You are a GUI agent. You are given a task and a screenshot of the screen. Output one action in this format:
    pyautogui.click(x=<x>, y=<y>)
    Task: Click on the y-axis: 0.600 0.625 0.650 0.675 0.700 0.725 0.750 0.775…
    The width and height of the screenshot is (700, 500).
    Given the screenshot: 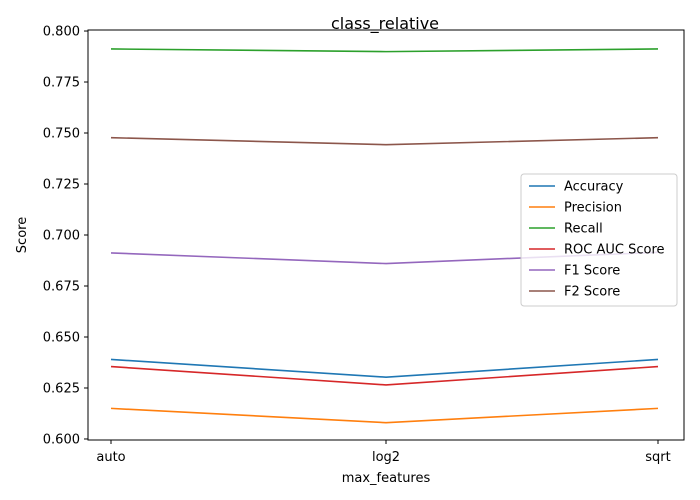 What is the action you would take?
    pyautogui.click(x=65, y=236)
    